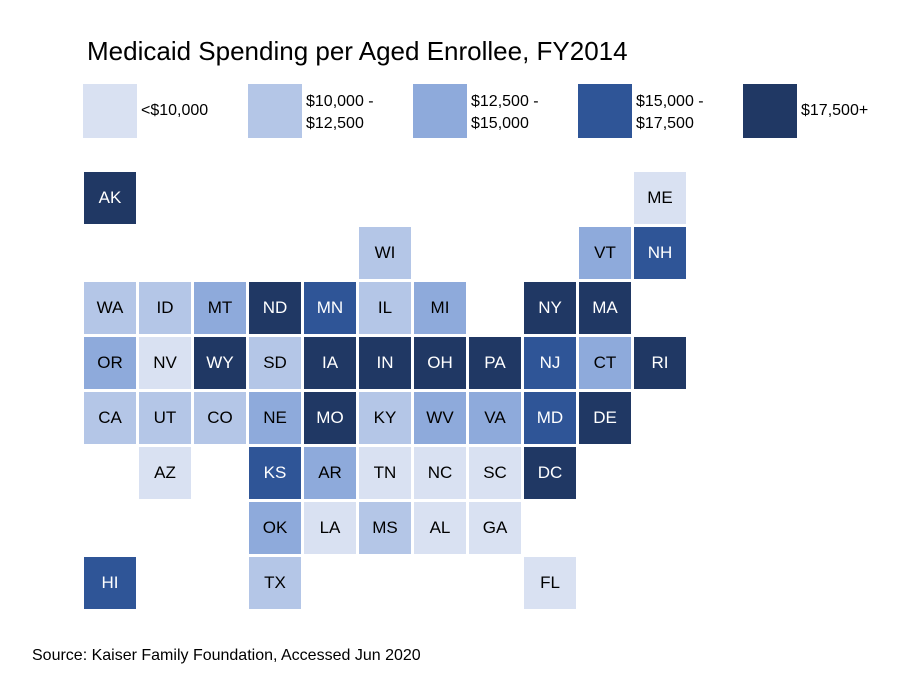  I want to click on state-tile-nd: ND, so click(275, 308).